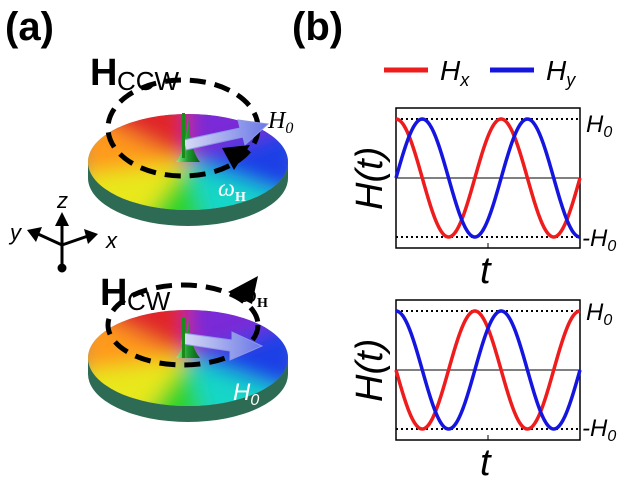 The height and width of the screenshot is (484, 638). I want to click on ccw-amplitude-label: H0, so click(280, 122).